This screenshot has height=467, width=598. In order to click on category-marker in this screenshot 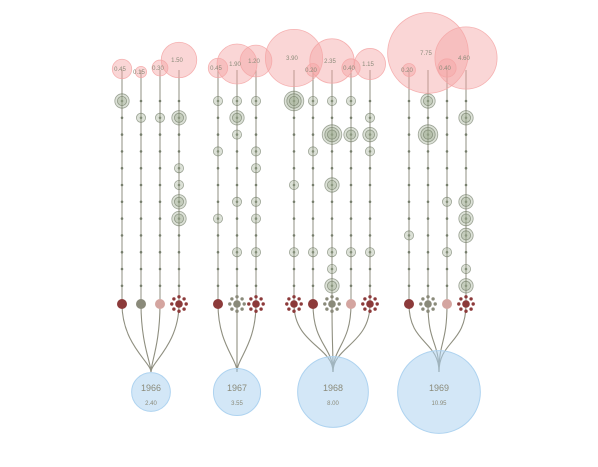, I will do `click(351, 304)`.